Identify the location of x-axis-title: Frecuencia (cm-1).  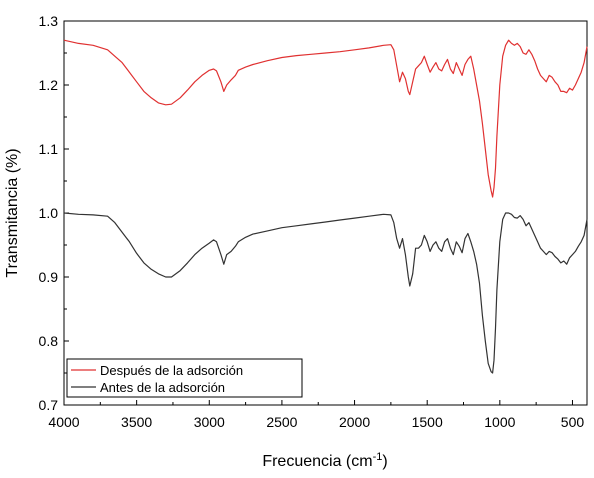
(324, 460).